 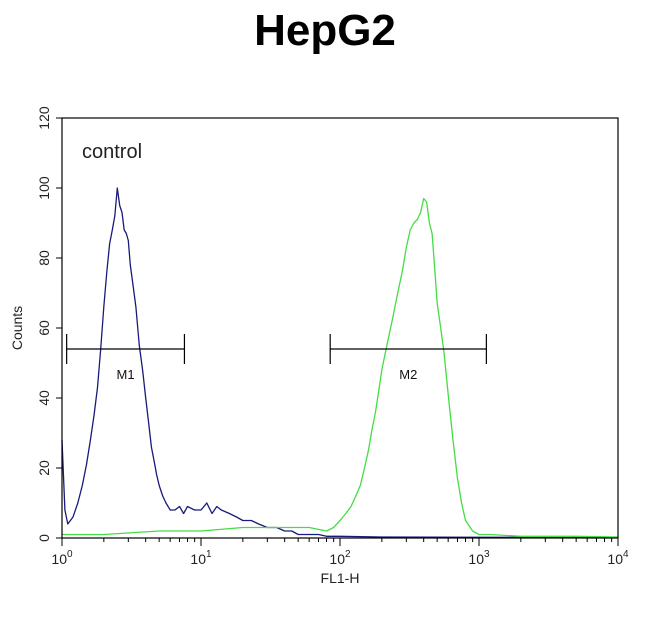 I want to click on x-tick-label: 10⁰, so click(x=62, y=558).